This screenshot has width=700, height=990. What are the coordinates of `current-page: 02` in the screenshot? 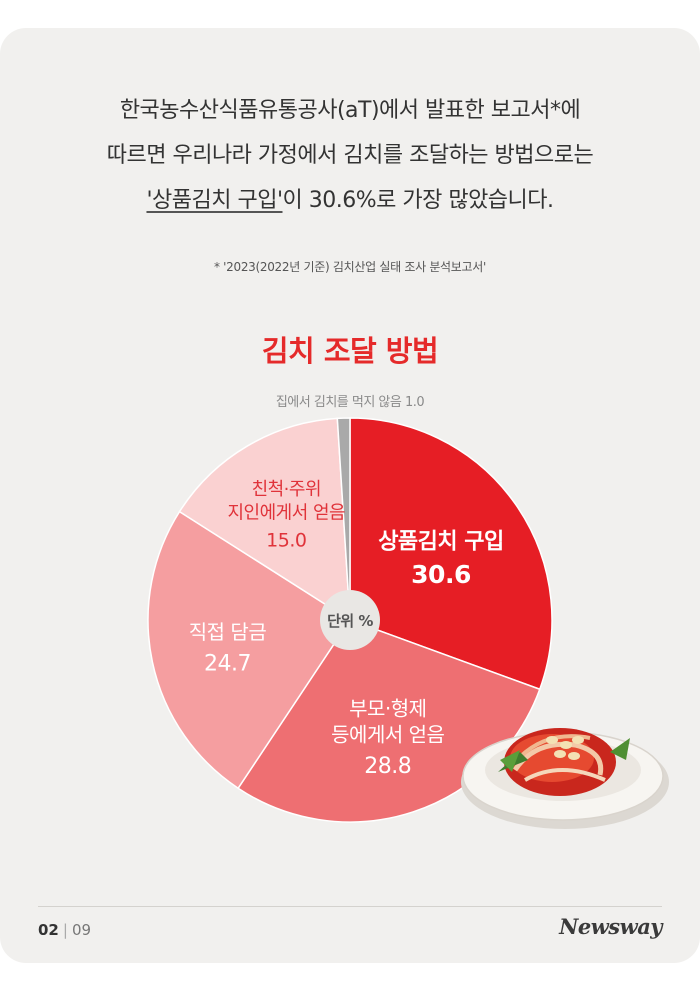 It's located at (48, 930).